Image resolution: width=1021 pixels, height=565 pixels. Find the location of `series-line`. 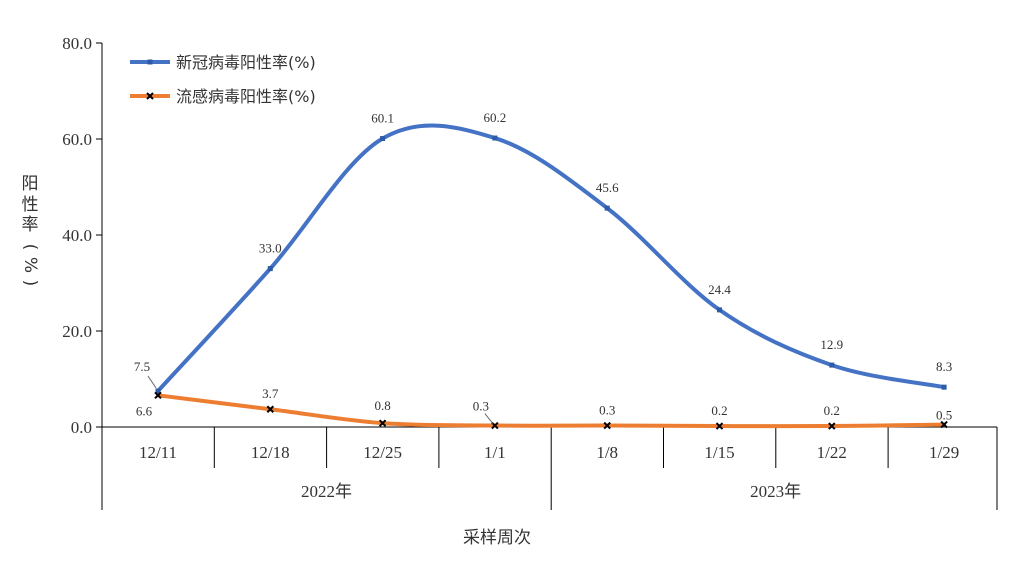

series-line is located at coordinates (551, 411).